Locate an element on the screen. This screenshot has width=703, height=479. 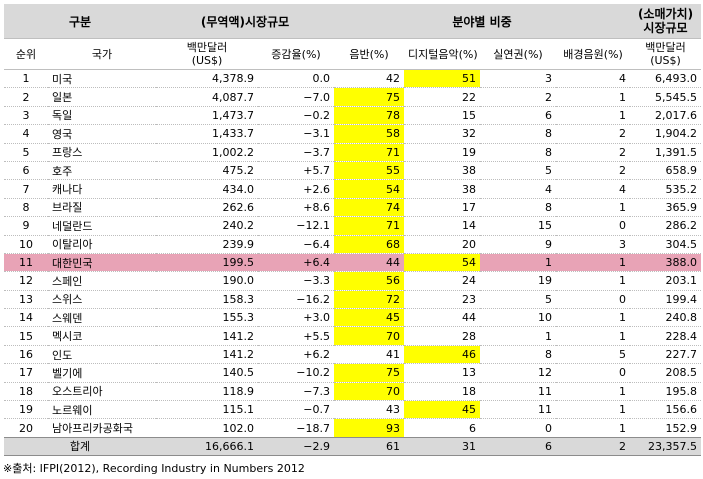
cell-country: 호주 is located at coordinates (102, 171).